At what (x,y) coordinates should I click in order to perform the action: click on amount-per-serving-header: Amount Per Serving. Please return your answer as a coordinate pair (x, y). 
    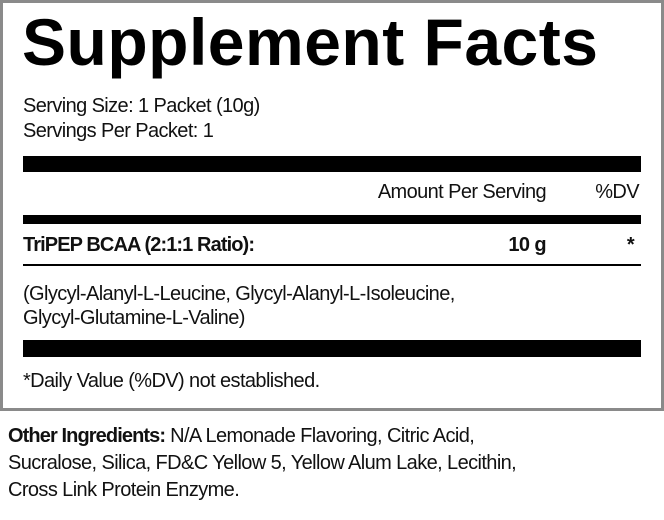
    Looking at the image, I should click on (462, 192).